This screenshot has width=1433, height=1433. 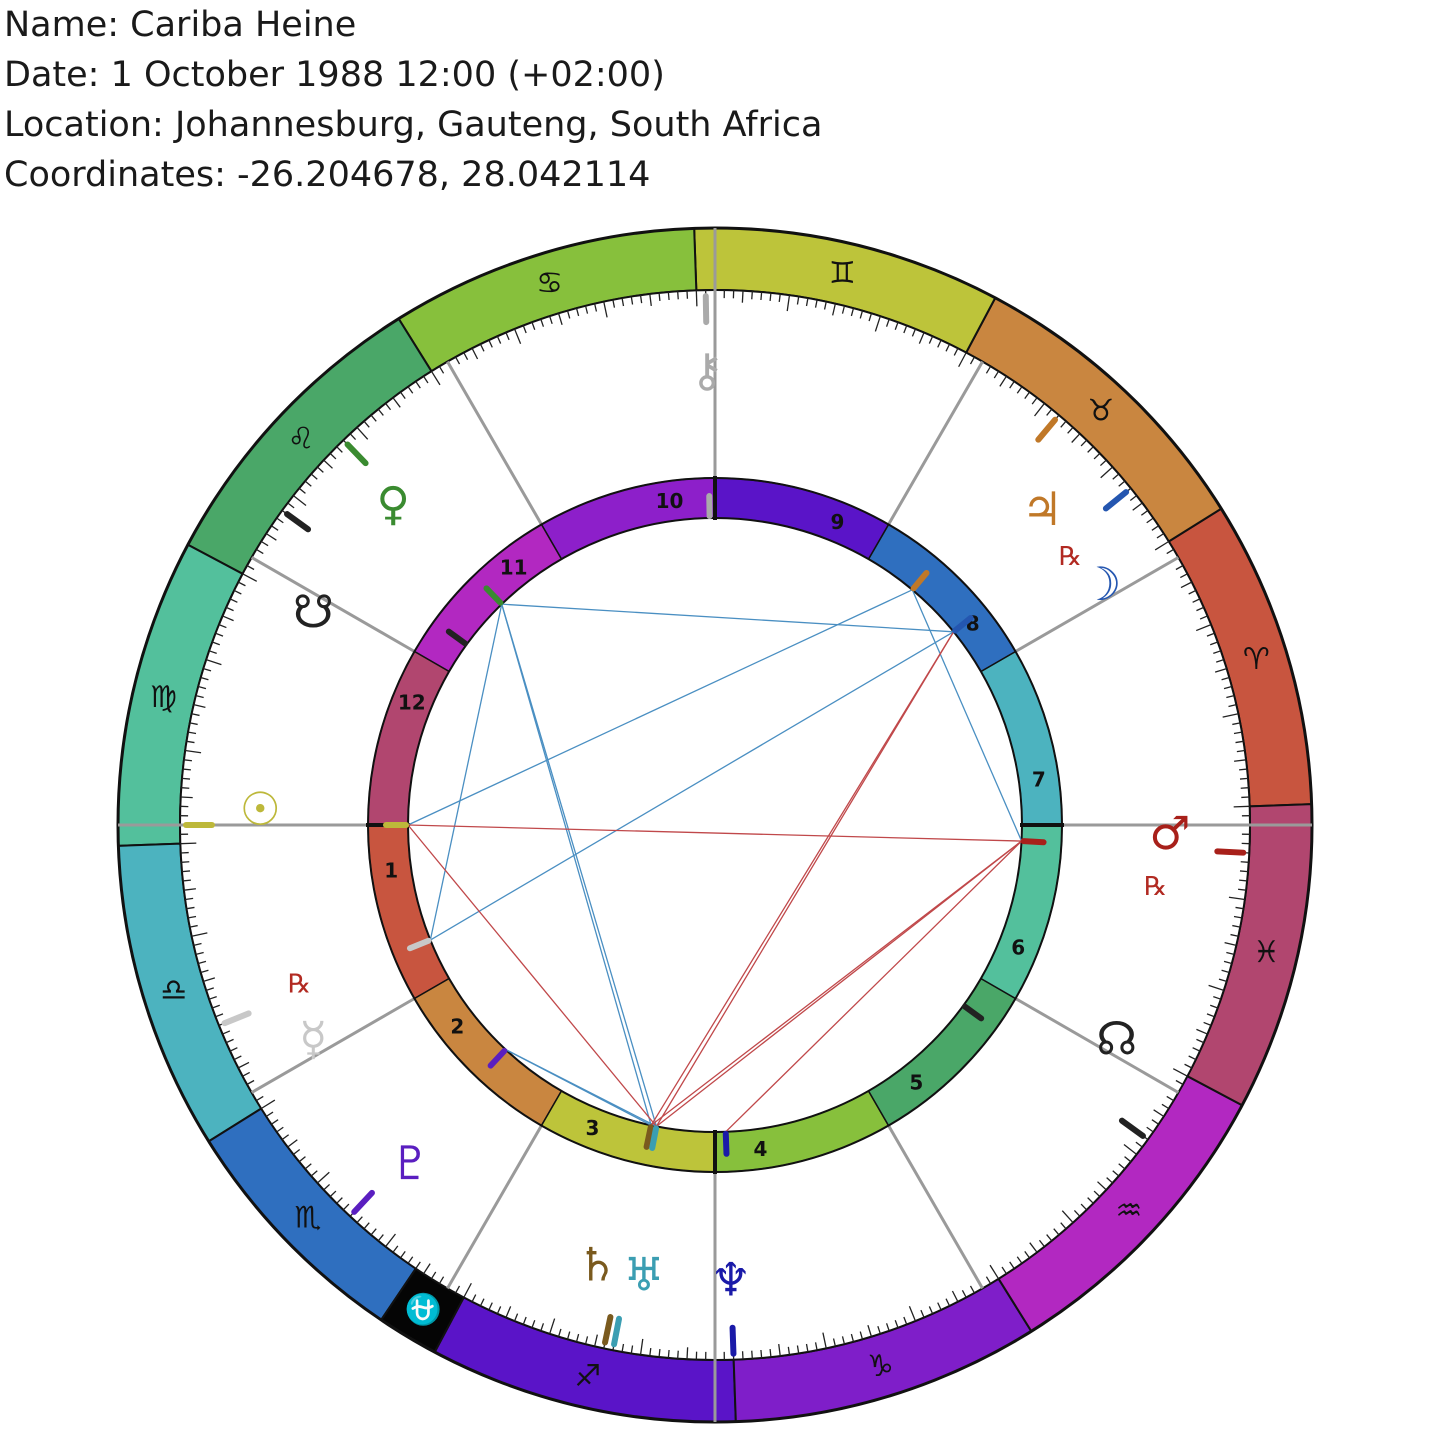 What do you see at coordinates (363, 1202) in the screenshot?
I see `pluto-zodiac-marker` at bounding box center [363, 1202].